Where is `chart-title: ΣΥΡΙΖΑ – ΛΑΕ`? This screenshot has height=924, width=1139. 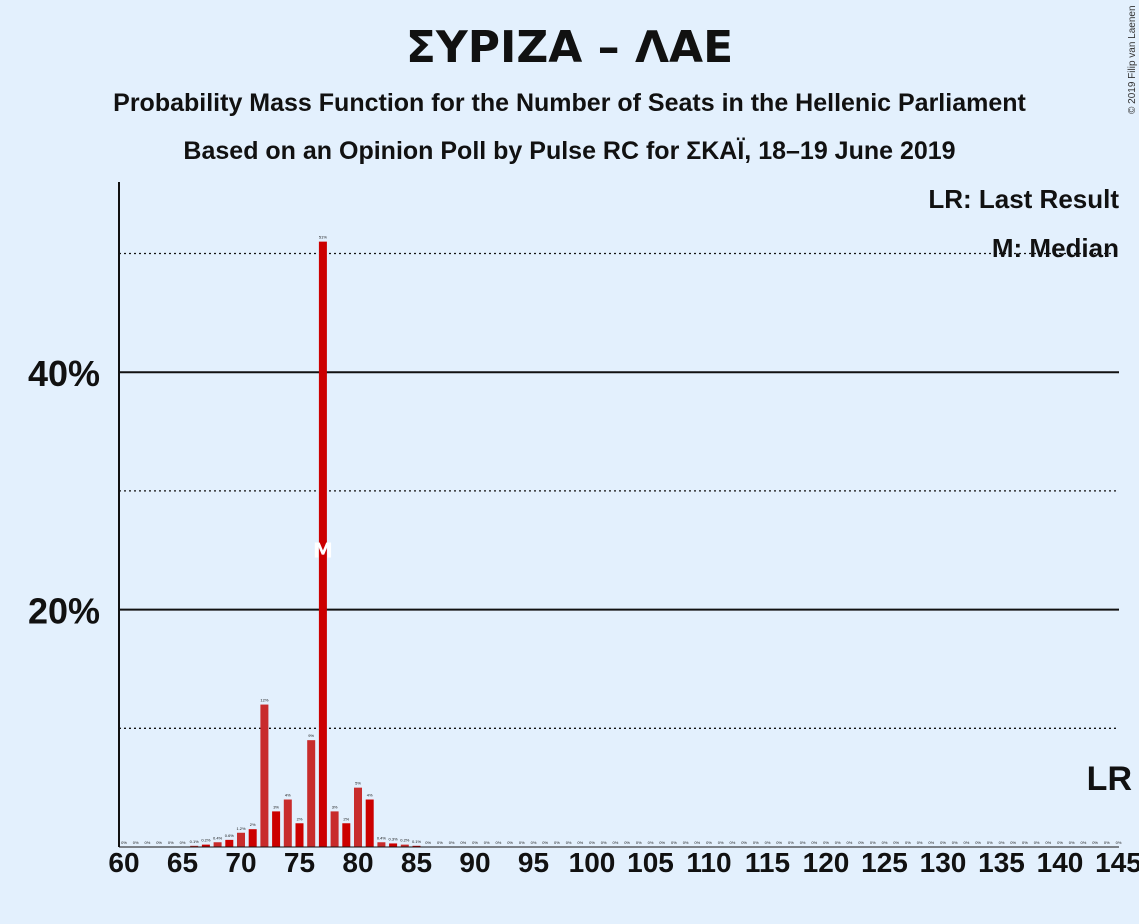 chart-title: ΣΥΡΙΖΑ – ΛΑΕ is located at coordinates (569, 47).